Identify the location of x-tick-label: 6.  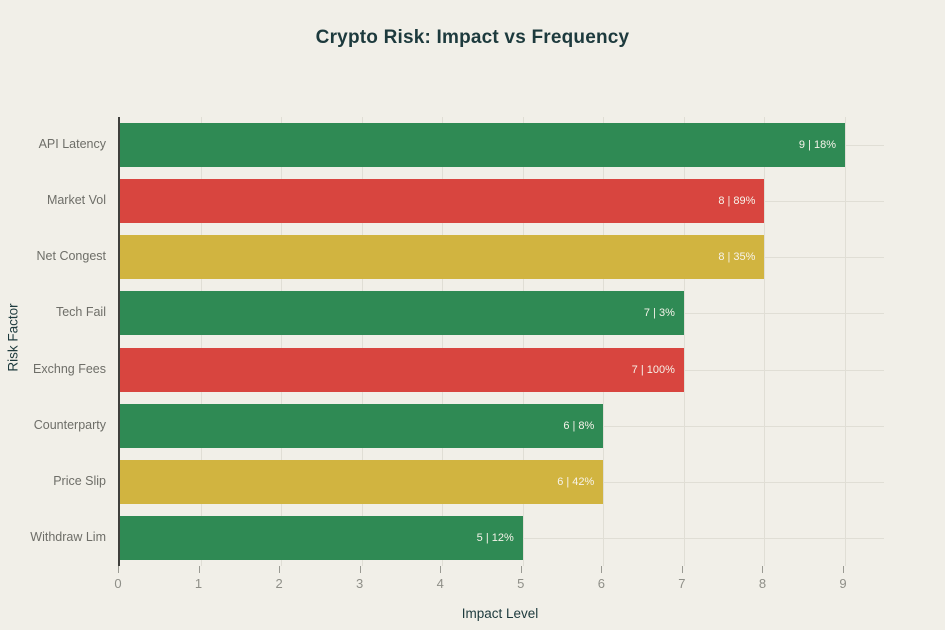
(601, 583).